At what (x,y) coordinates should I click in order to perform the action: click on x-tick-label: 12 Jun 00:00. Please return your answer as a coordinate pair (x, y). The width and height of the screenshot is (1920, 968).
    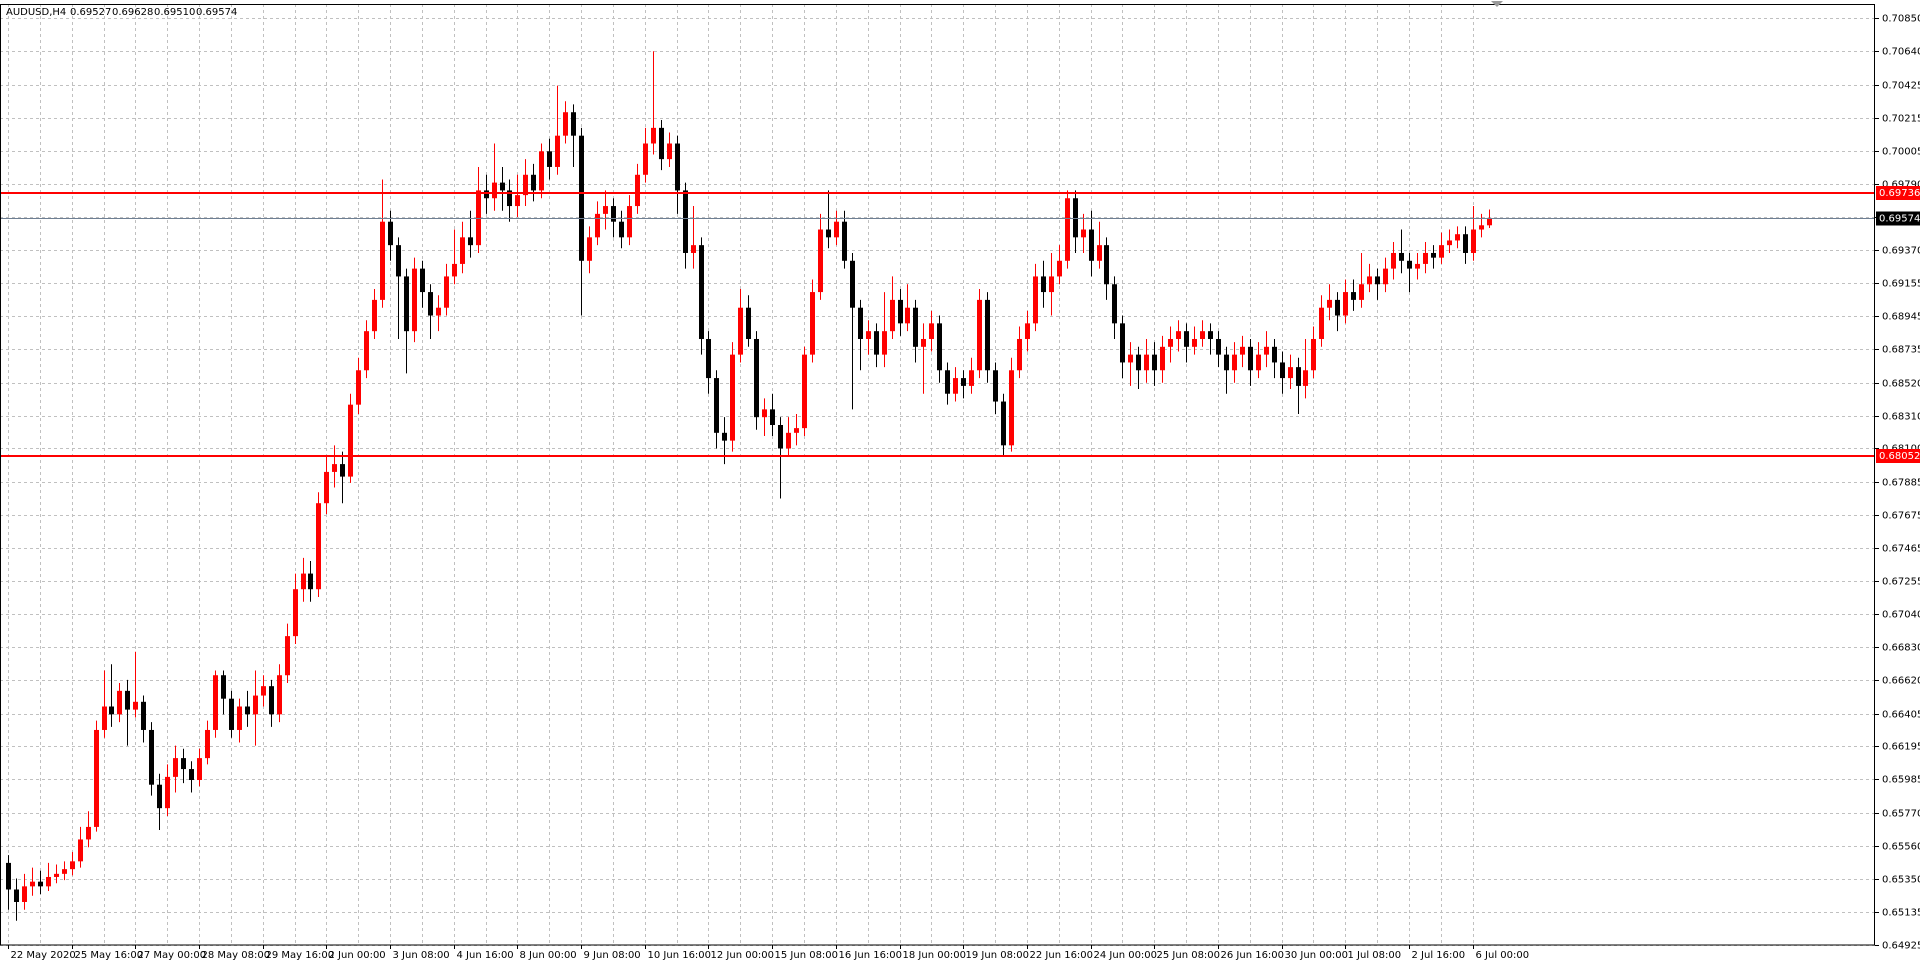
    Looking at the image, I should click on (743, 955).